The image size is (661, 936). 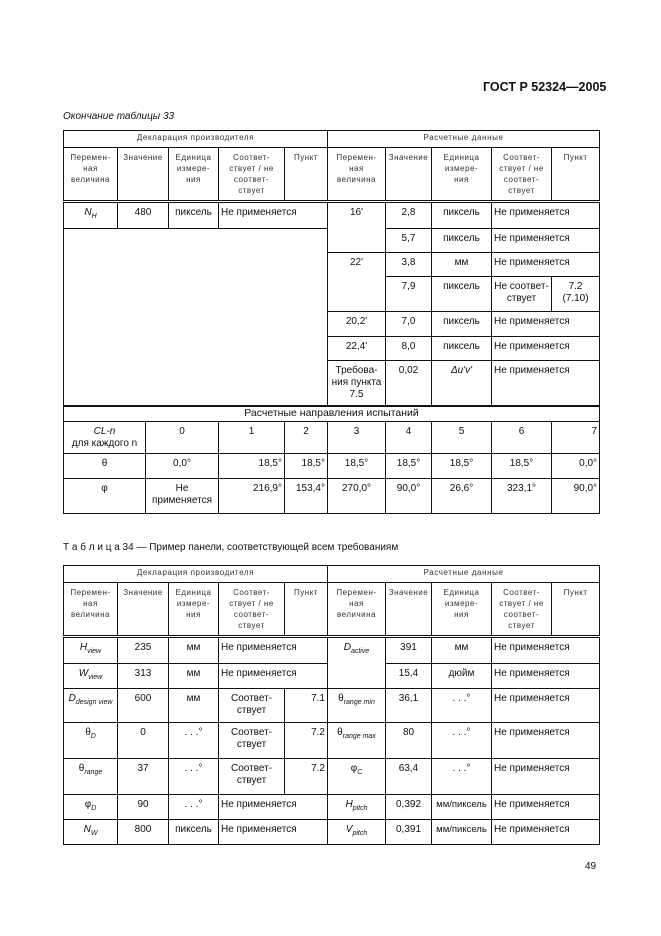 What do you see at coordinates (331, 413) in the screenshot?
I see `directions-title: Расчетные направления испытаний` at bounding box center [331, 413].